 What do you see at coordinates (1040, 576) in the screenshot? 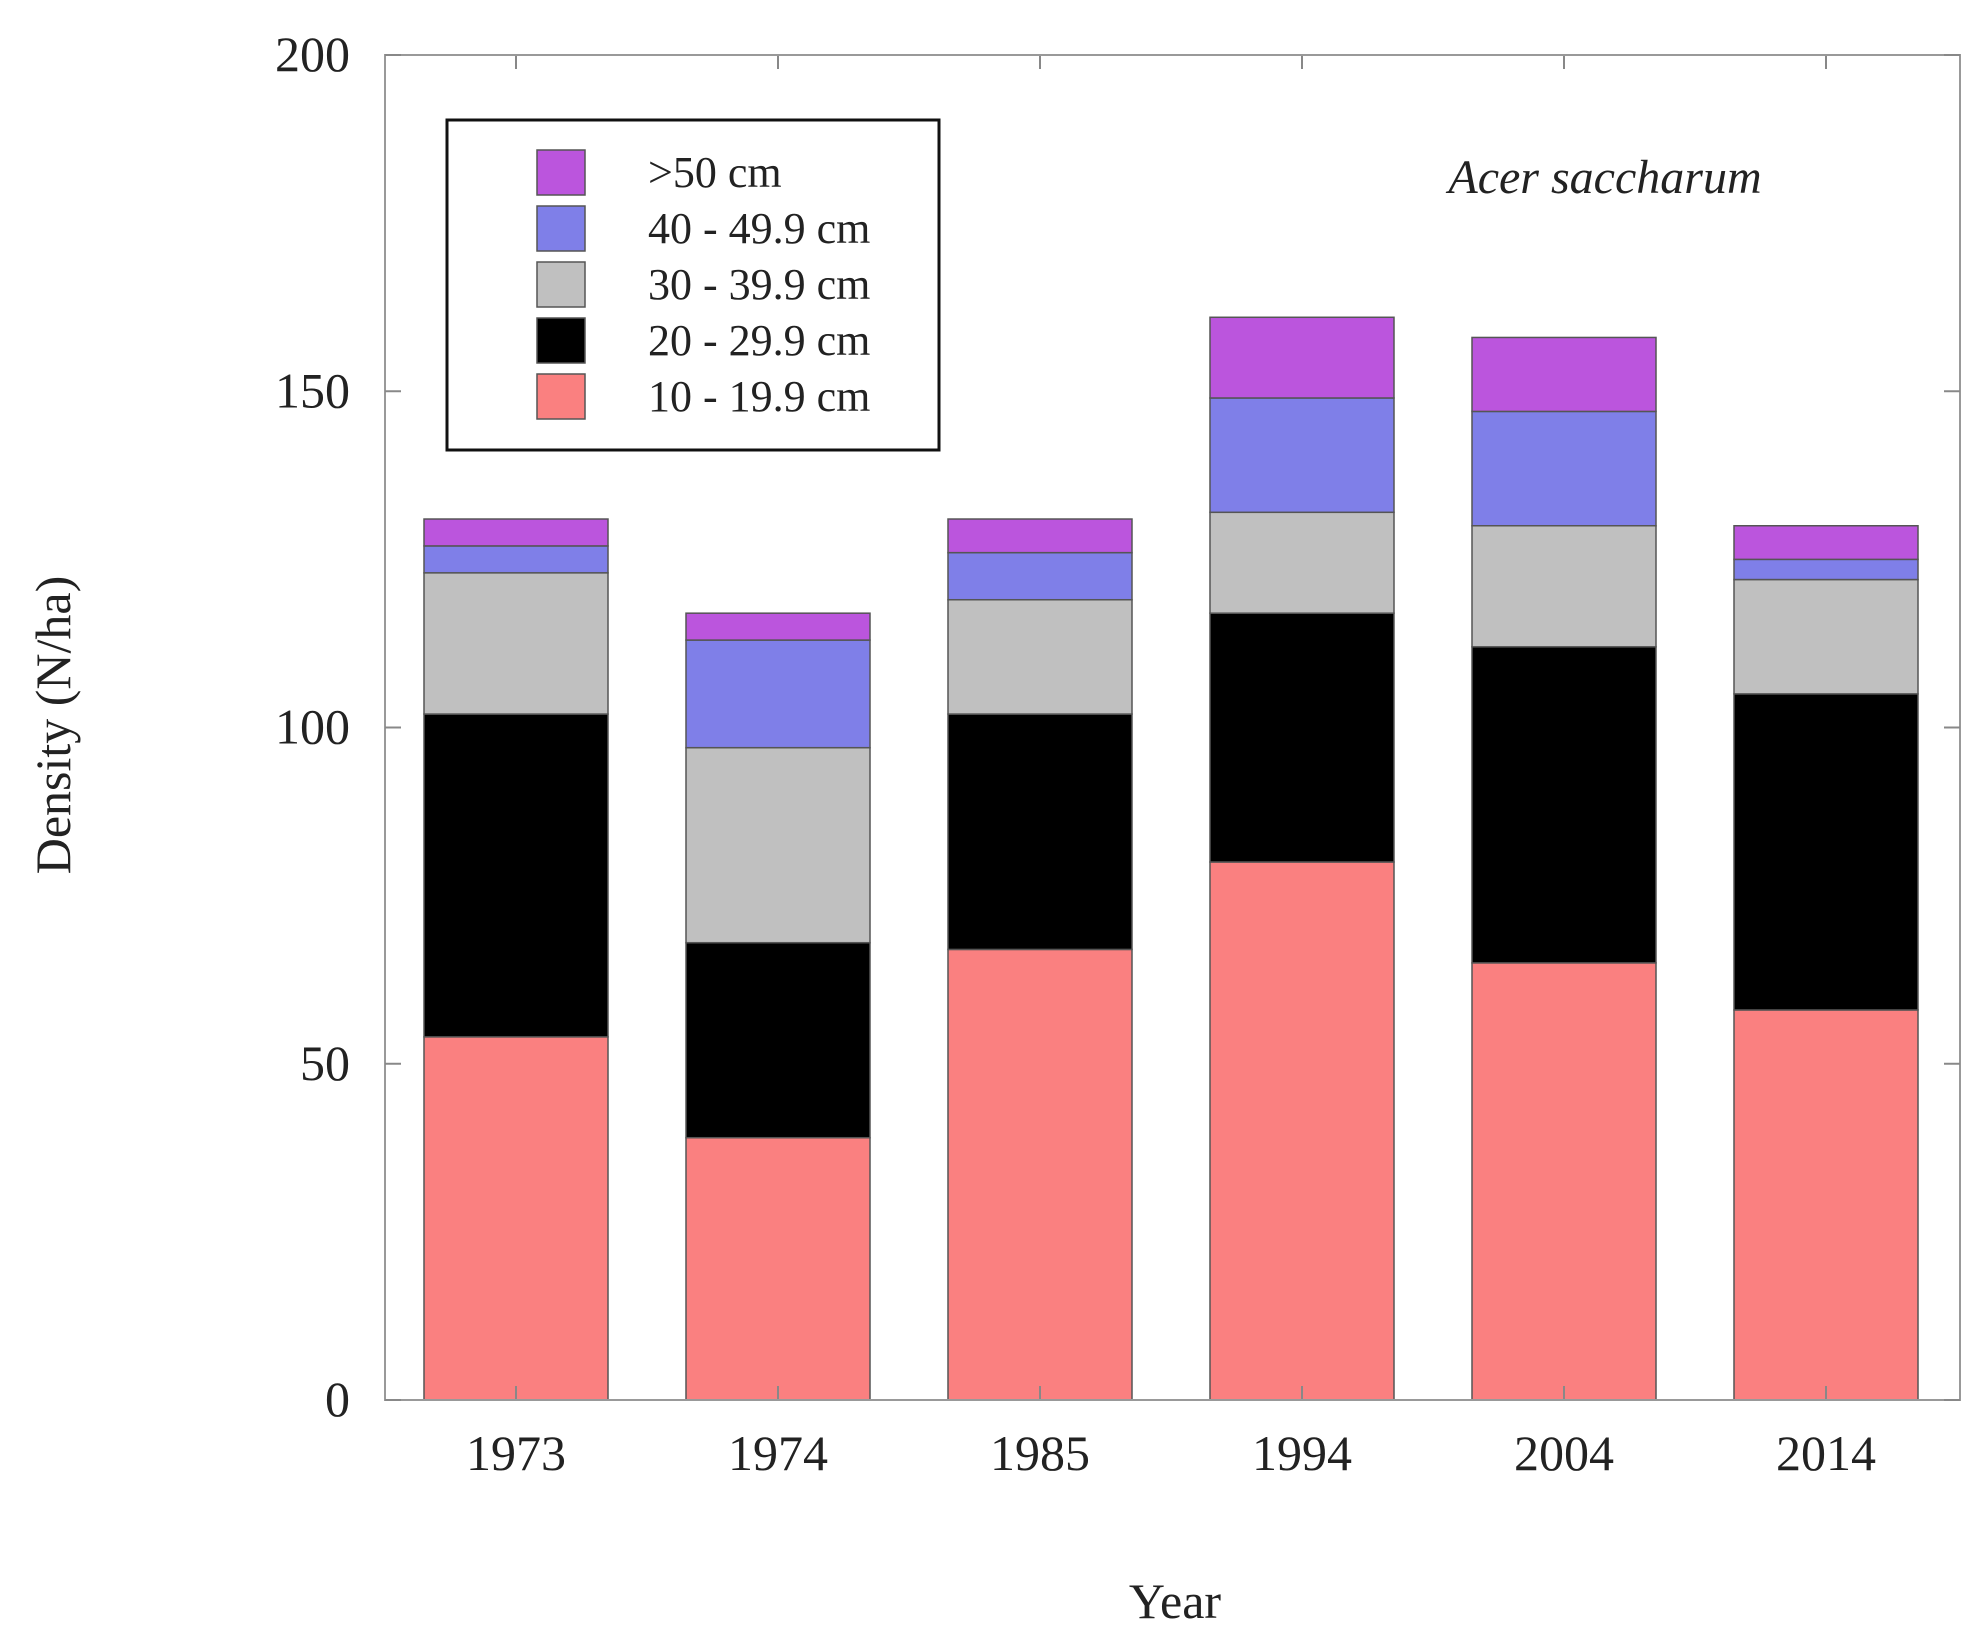
I see `bar-segment-1985-s3` at bounding box center [1040, 576].